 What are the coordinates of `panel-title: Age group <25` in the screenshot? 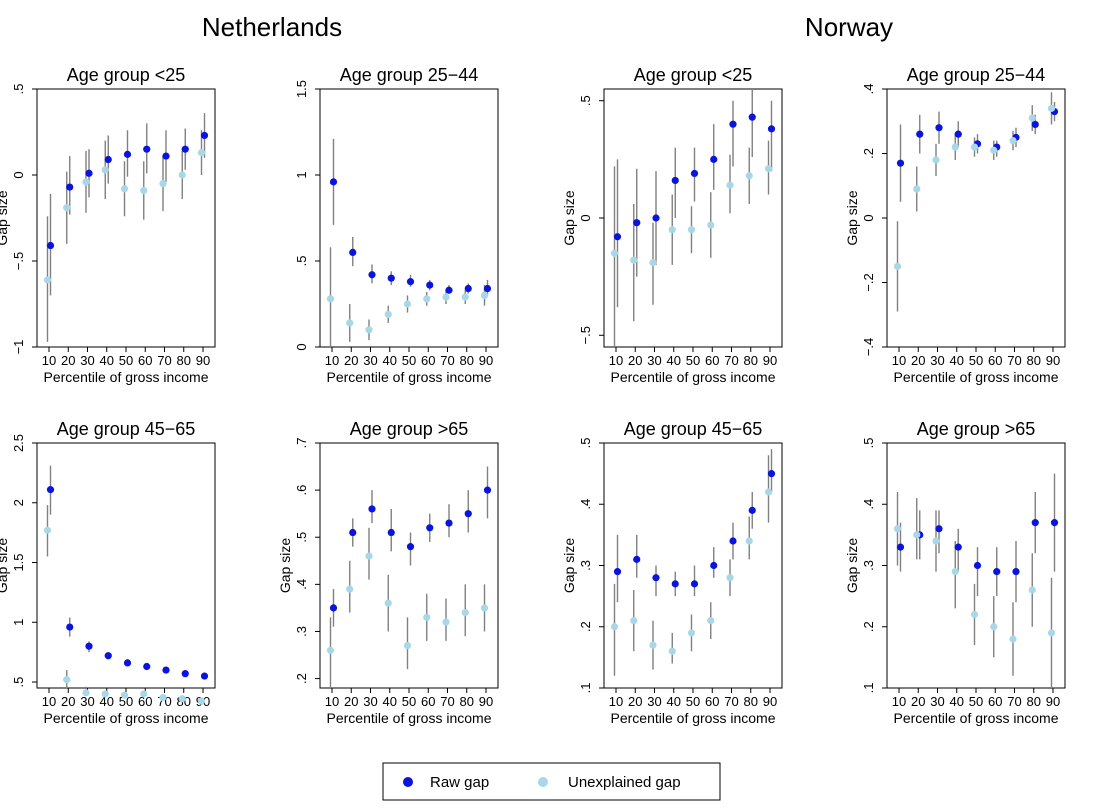 It's located at (126, 75).